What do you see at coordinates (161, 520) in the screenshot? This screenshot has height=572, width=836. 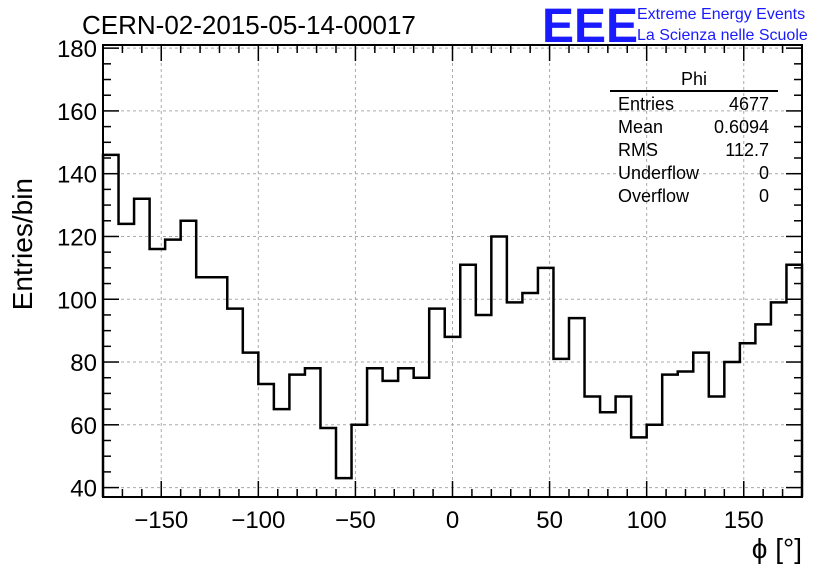 I see `x-tick-label: −150` at bounding box center [161, 520].